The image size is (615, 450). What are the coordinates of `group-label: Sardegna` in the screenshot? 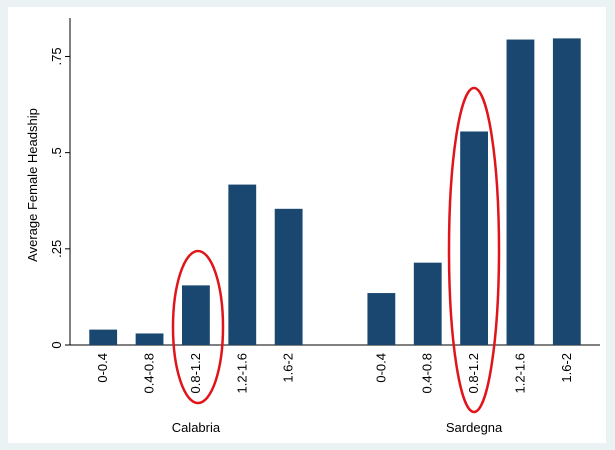 It's located at (474, 427).